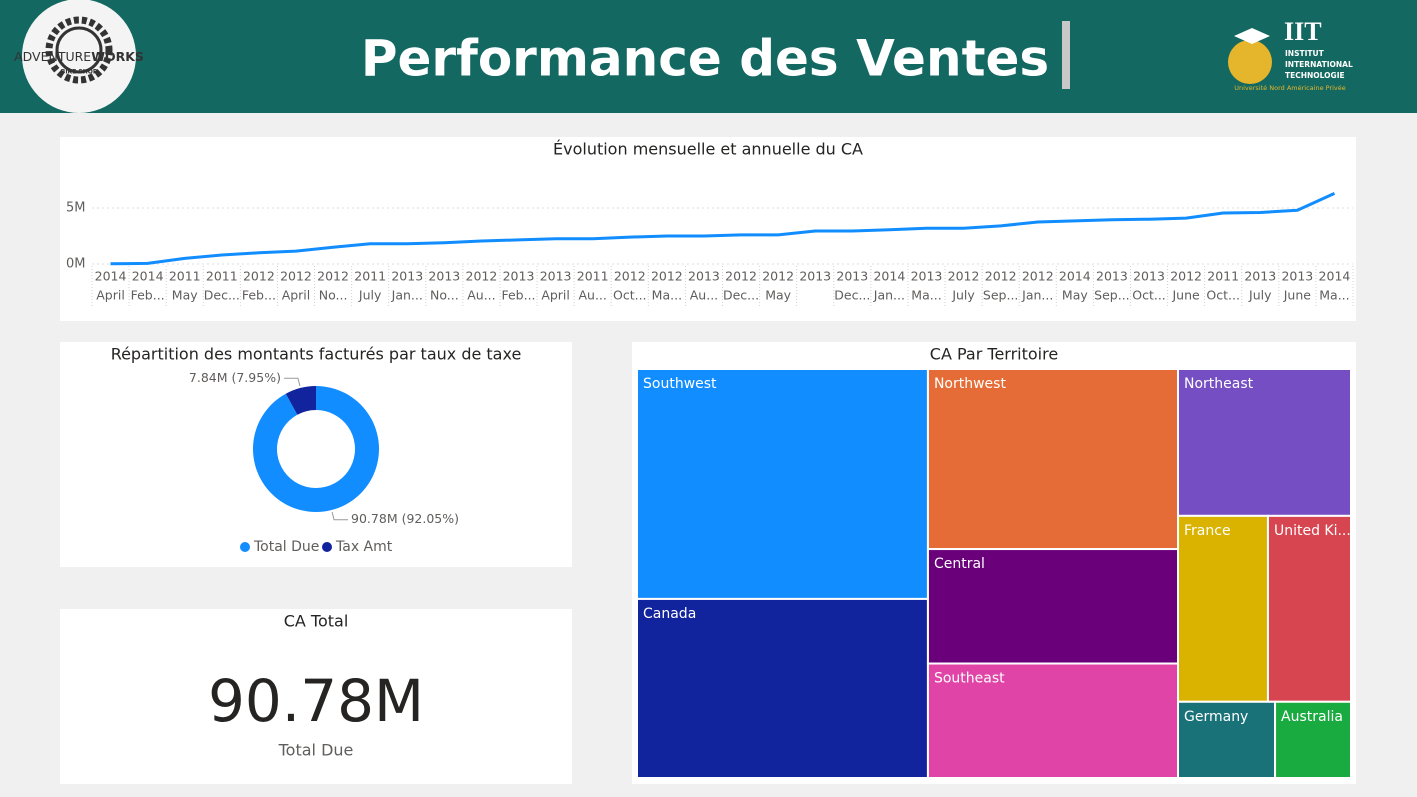 The height and width of the screenshot is (797, 1417). I want to click on left-logo-tagline: BIKE SHOP, so click(79, 72).